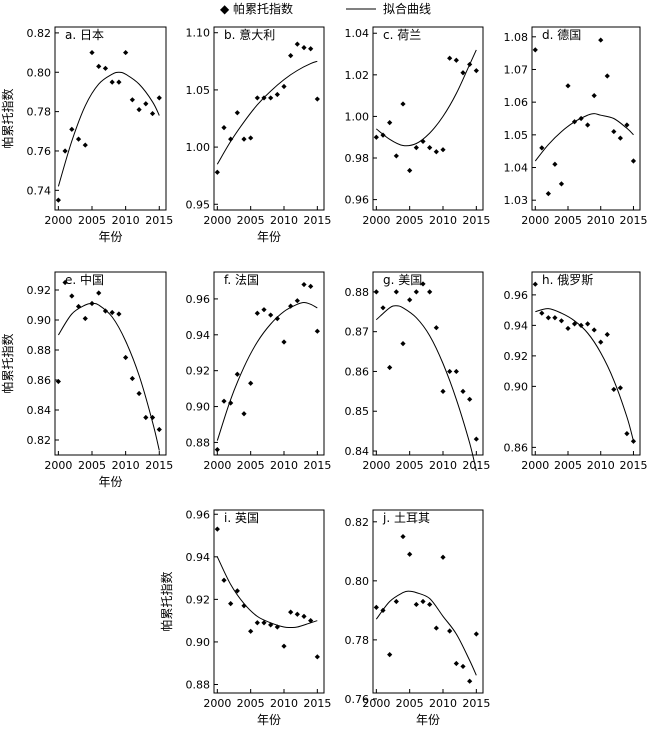 This screenshot has height=733, width=650. I want to click on y-tick-label: 1.03, so click(516, 200).